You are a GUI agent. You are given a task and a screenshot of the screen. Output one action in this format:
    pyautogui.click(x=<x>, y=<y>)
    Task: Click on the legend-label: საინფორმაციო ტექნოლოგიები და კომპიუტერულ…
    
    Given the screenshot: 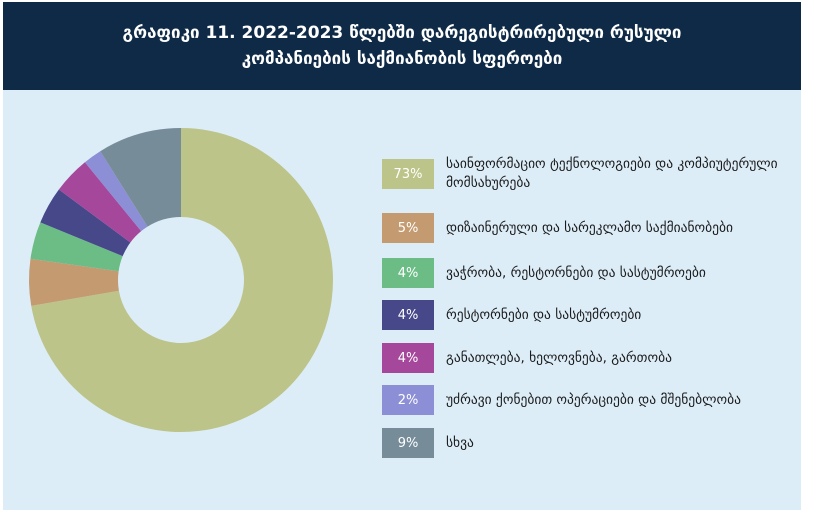 What is the action you would take?
    pyautogui.click(x=612, y=173)
    